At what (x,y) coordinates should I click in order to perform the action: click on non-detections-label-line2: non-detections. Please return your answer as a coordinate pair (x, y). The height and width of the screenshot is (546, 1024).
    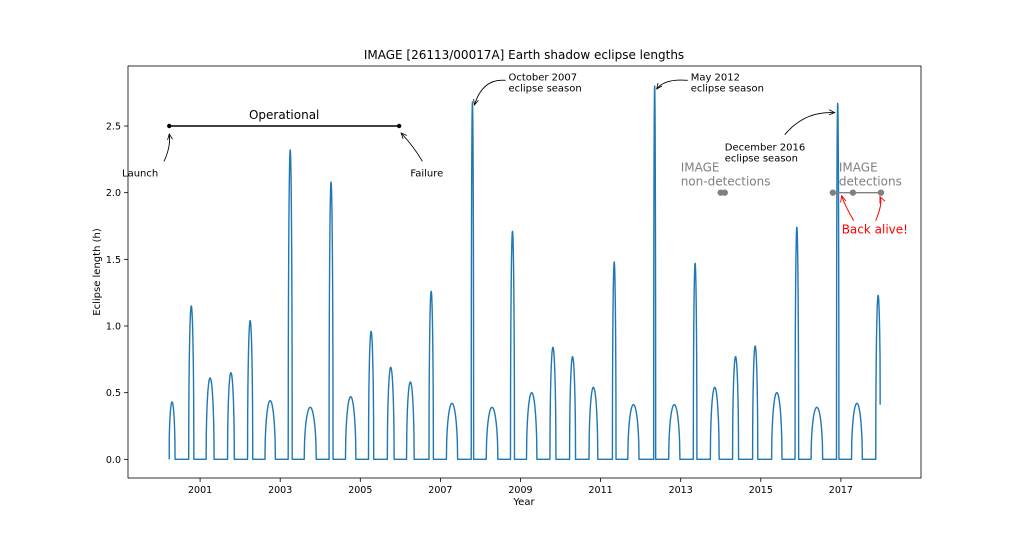
    Looking at the image, I should click on (726, 182).